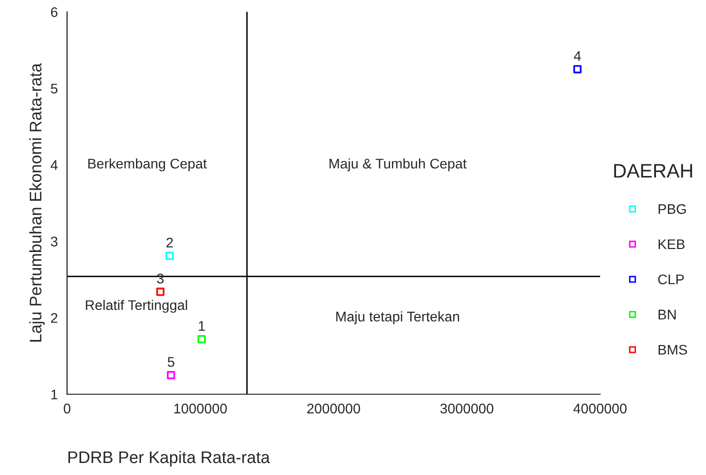 This screenshot has height=475, width=706. I want to click on annotation: 2, so click(169, 243).